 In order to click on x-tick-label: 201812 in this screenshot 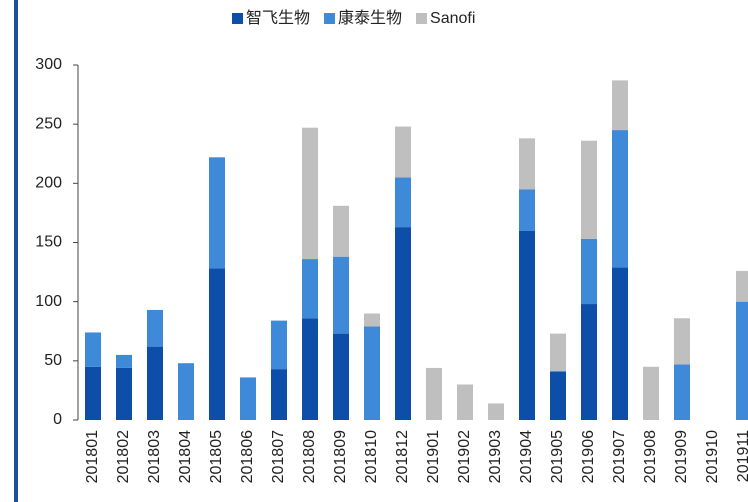, I will do `click(402, 456)`.